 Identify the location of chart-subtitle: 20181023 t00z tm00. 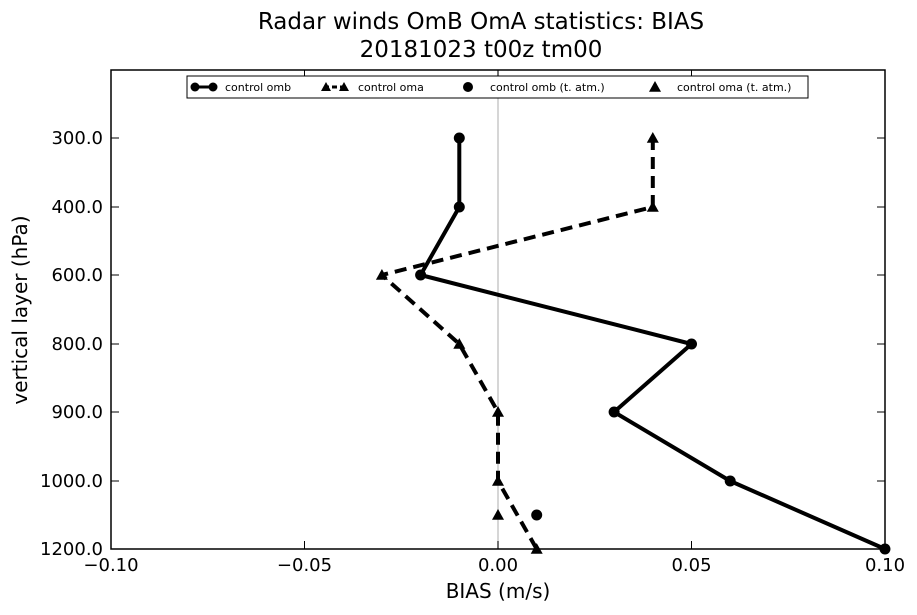
(481, 50).